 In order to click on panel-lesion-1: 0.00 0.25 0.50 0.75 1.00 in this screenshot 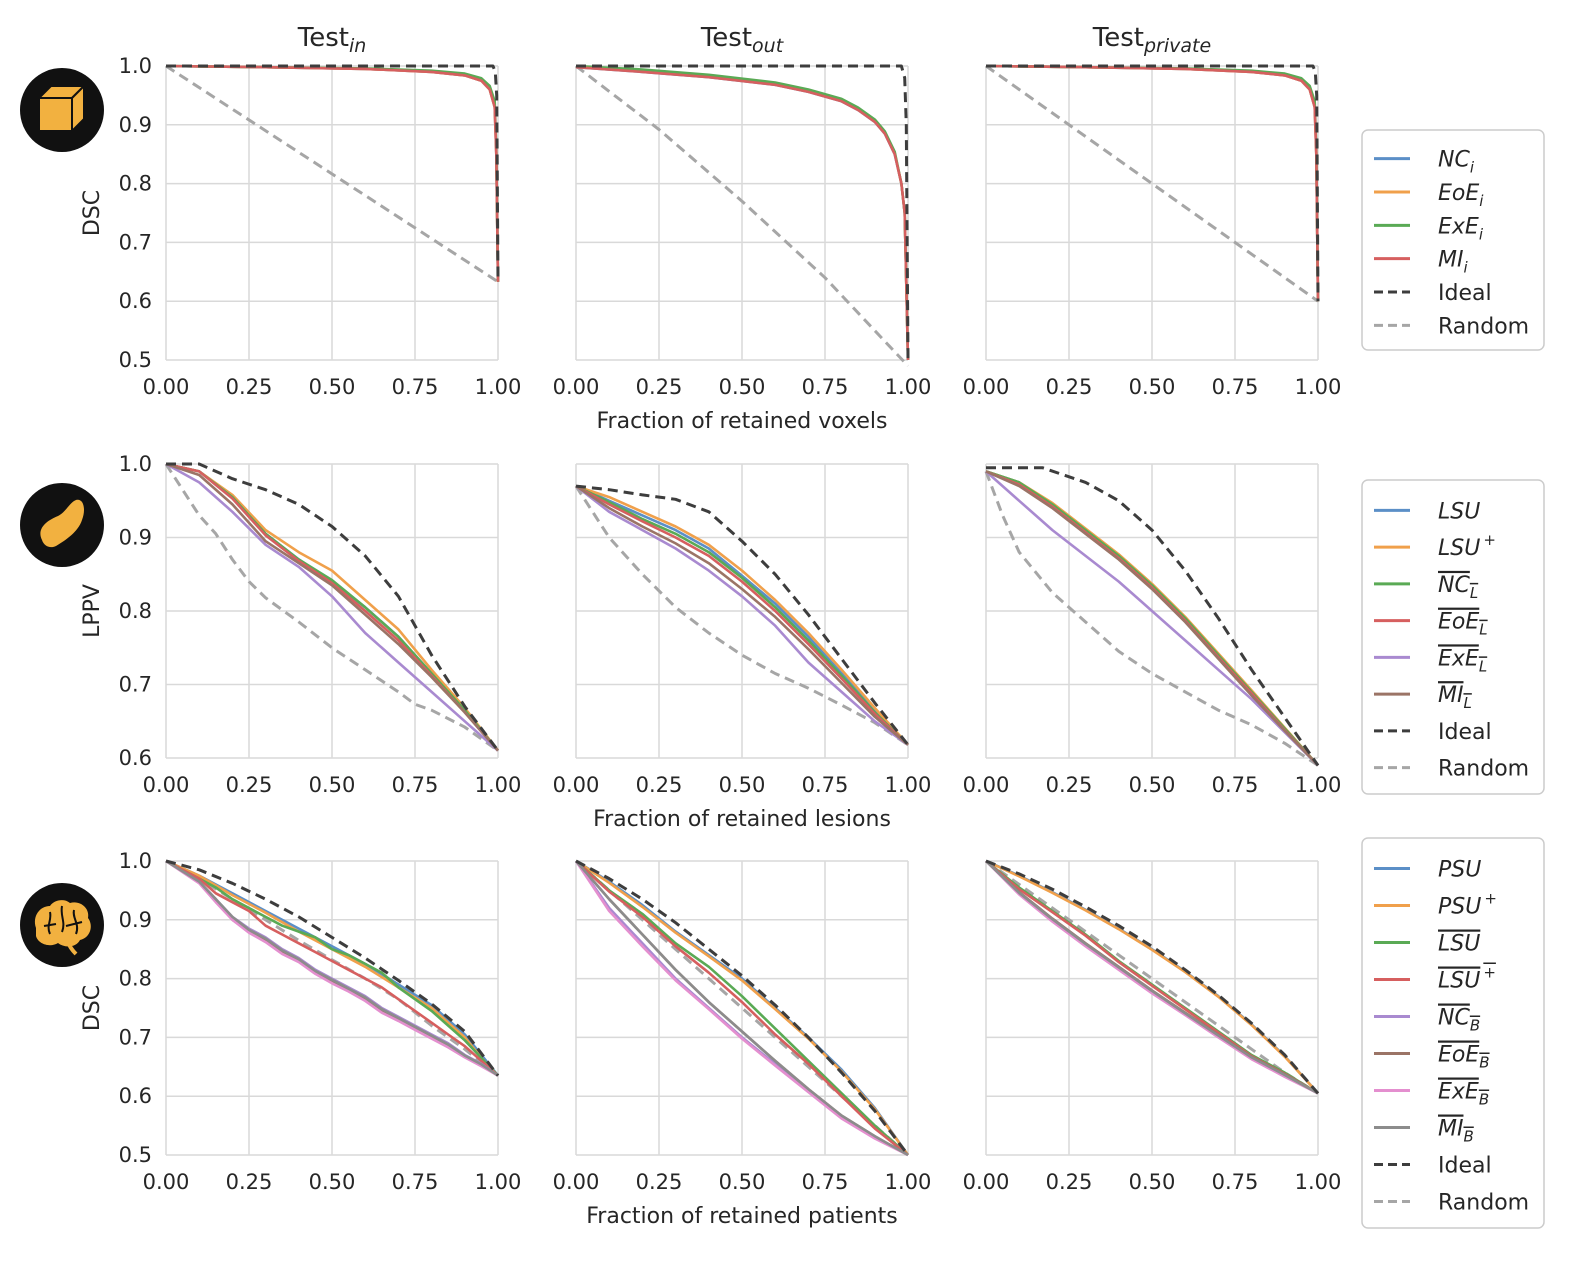, I will do `click(742, 630)`.